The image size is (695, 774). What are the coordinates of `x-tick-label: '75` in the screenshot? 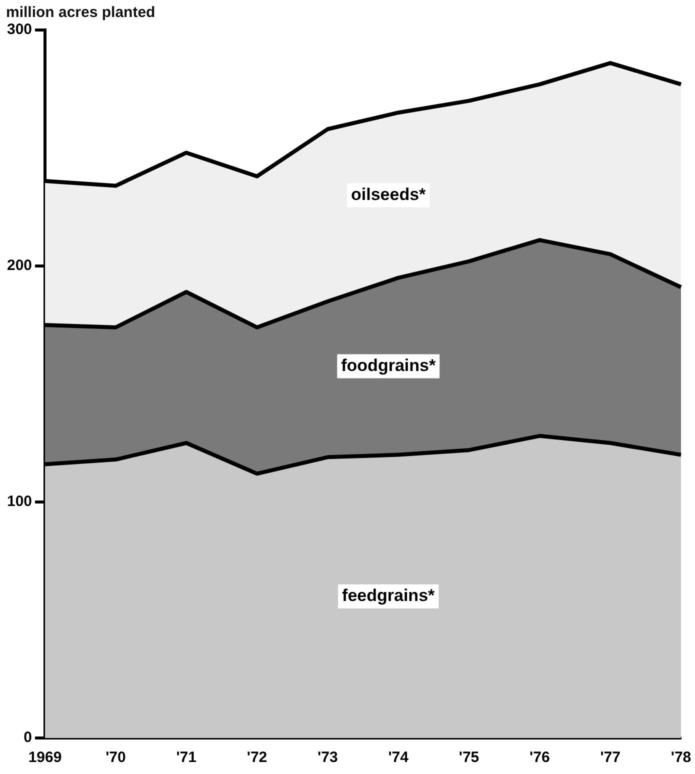 It's located at (469, 757).